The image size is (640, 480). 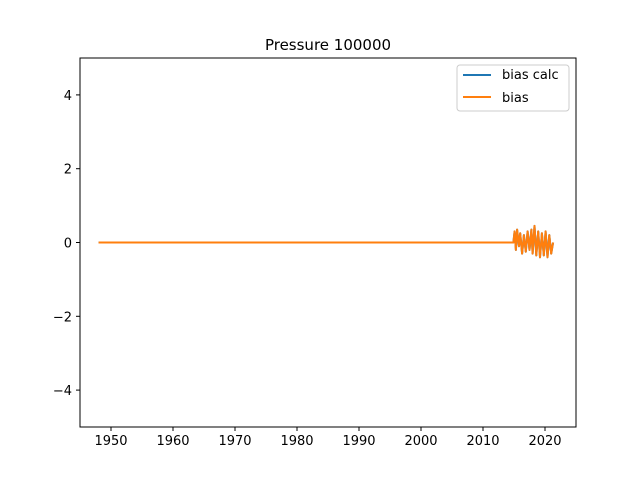 What do you see at coordinates (68, 96) in the screenshot?
I see `y-tick-label: 4` at bounding box center [68, 96].